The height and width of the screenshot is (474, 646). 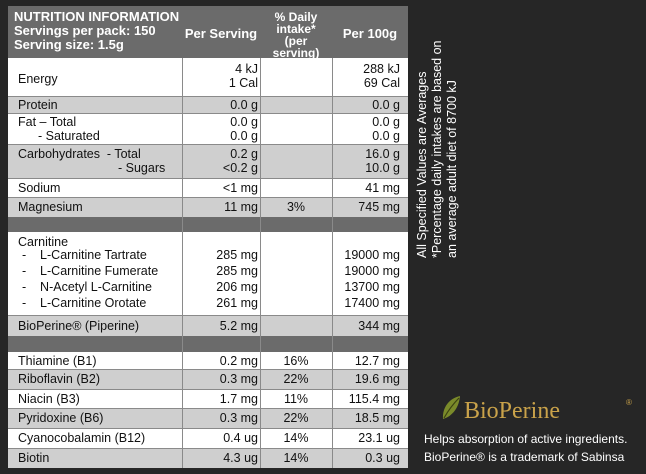 I want to click on vitamin-daily: 11%, so click(x=296, y=399).